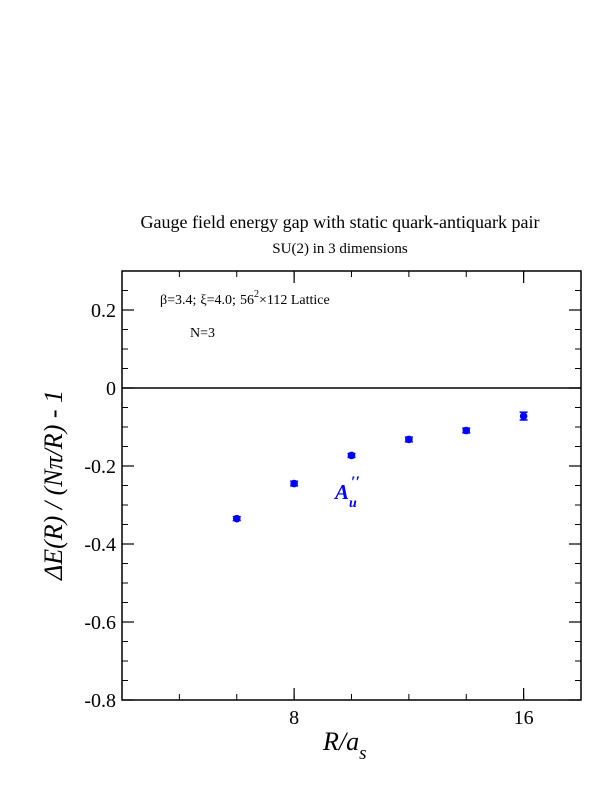 The height and width of the screenshot is (792, 612). I want to click on lattice-base-text: 56, so click(247, 300).